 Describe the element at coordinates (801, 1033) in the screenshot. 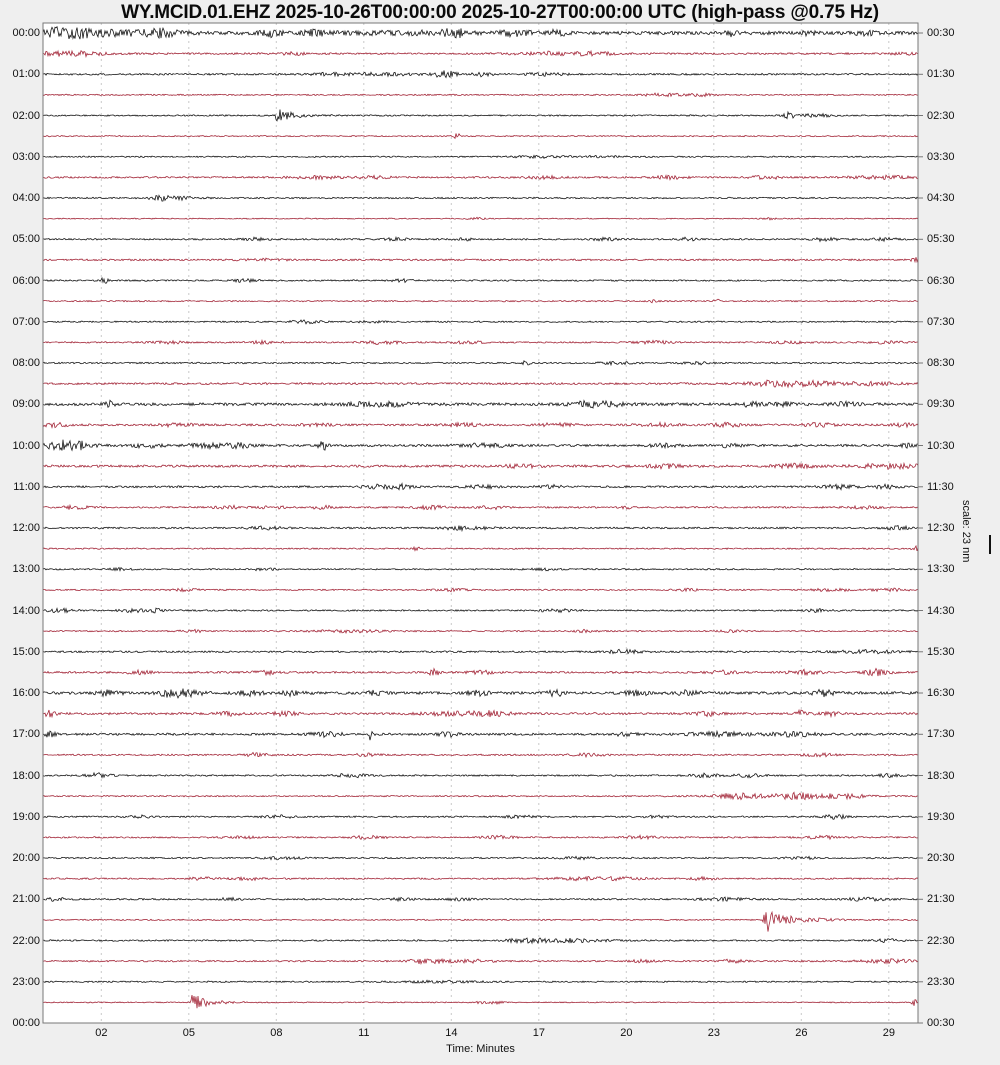

I see `minute-tick-label: 26` at that location.